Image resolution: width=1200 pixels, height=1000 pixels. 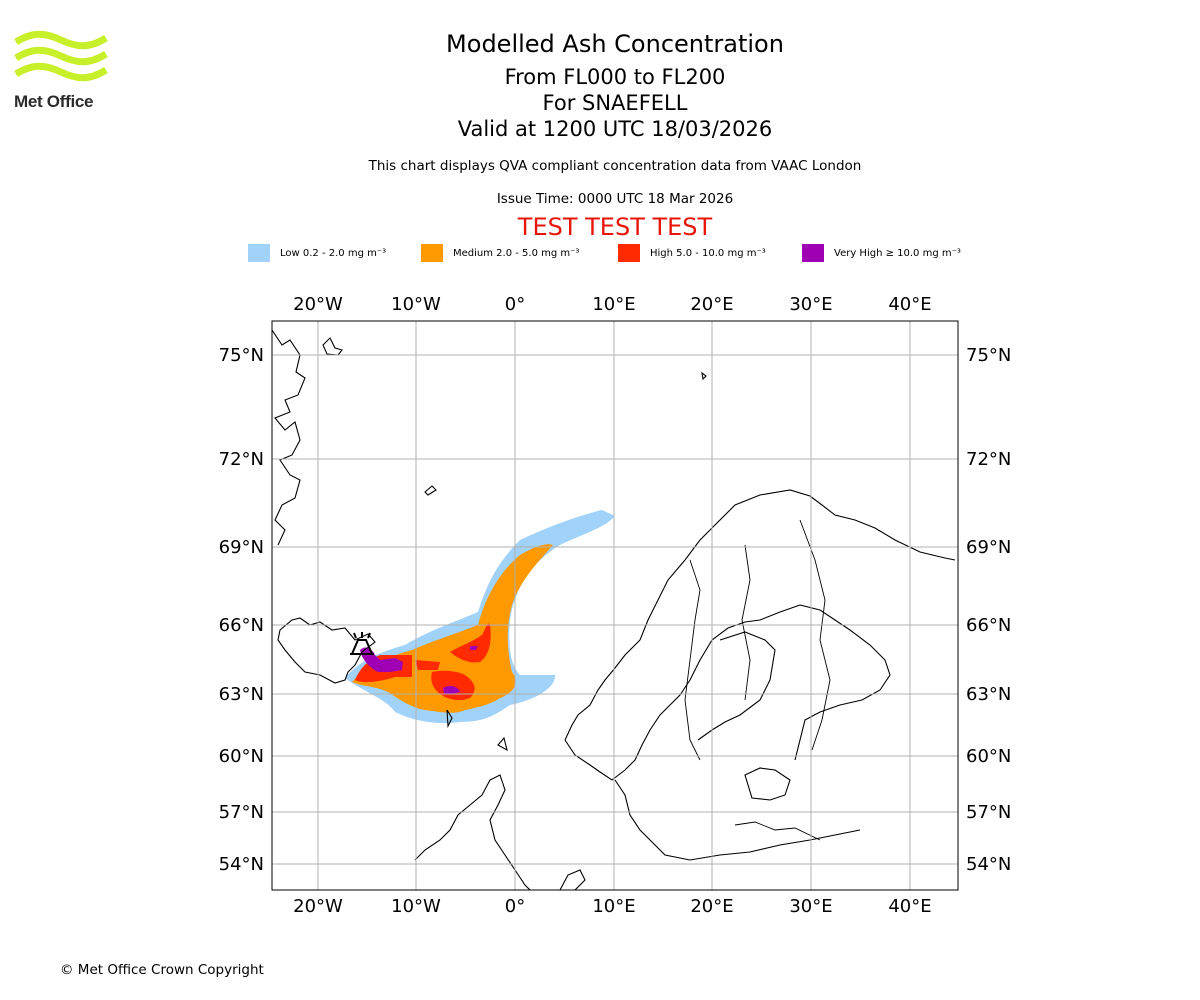 I want to click on copyright-notice: © Met Office Crown Copyright, so click(x=162, y=970).